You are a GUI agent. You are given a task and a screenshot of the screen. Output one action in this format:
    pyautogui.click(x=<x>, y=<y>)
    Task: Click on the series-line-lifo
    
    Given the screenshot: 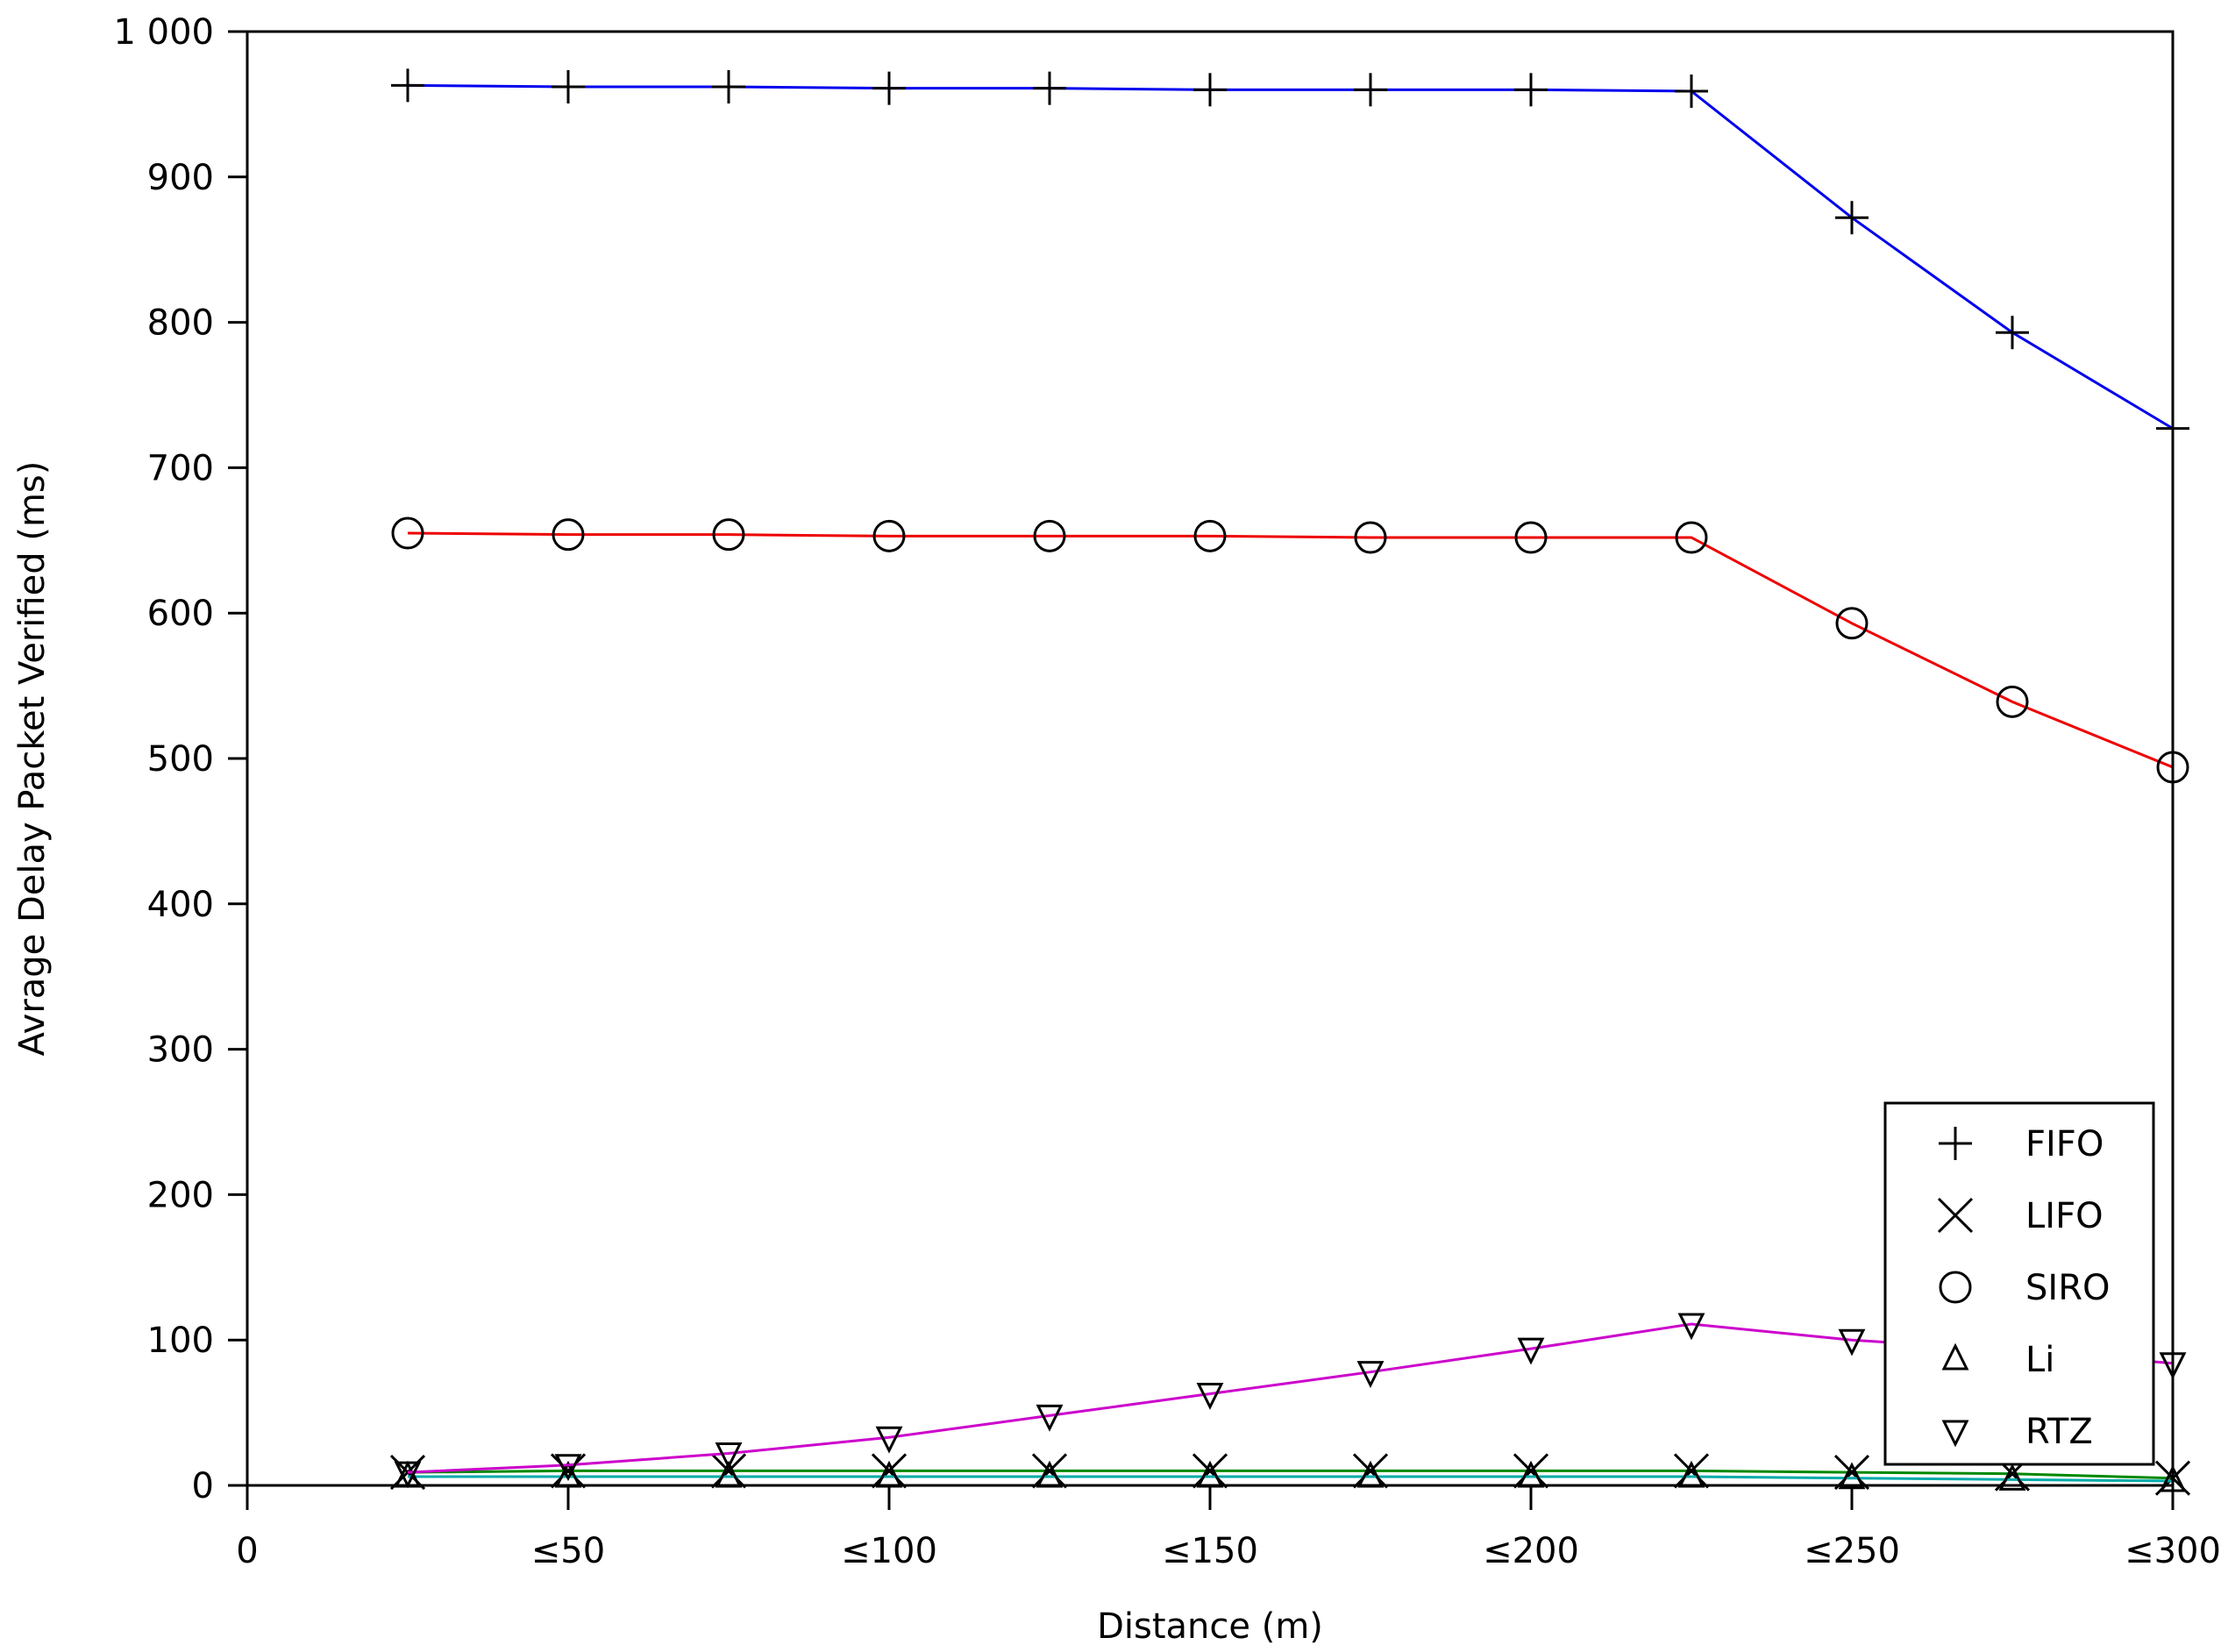 What is the action you would take?
    pyautogui.click(x=1291, y=1474)
    